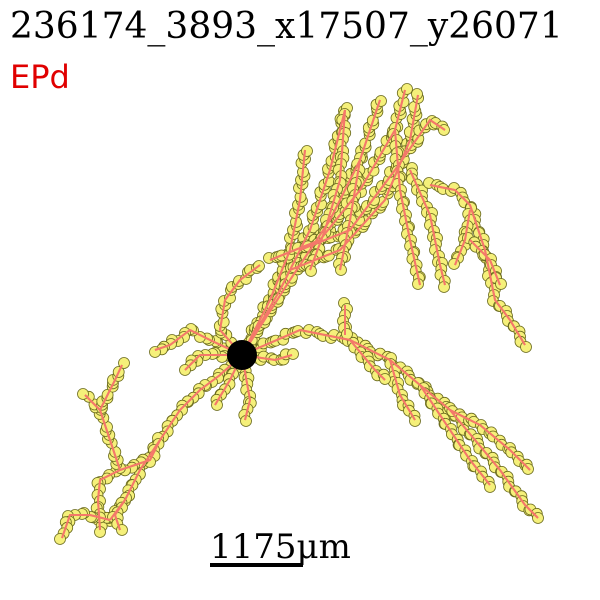 The image size is (600, 600). What do you see at coordinates (280, 547) in the screenshot?
I see `scale-bar-label: 1175μm` at bounding box center [280, 547].